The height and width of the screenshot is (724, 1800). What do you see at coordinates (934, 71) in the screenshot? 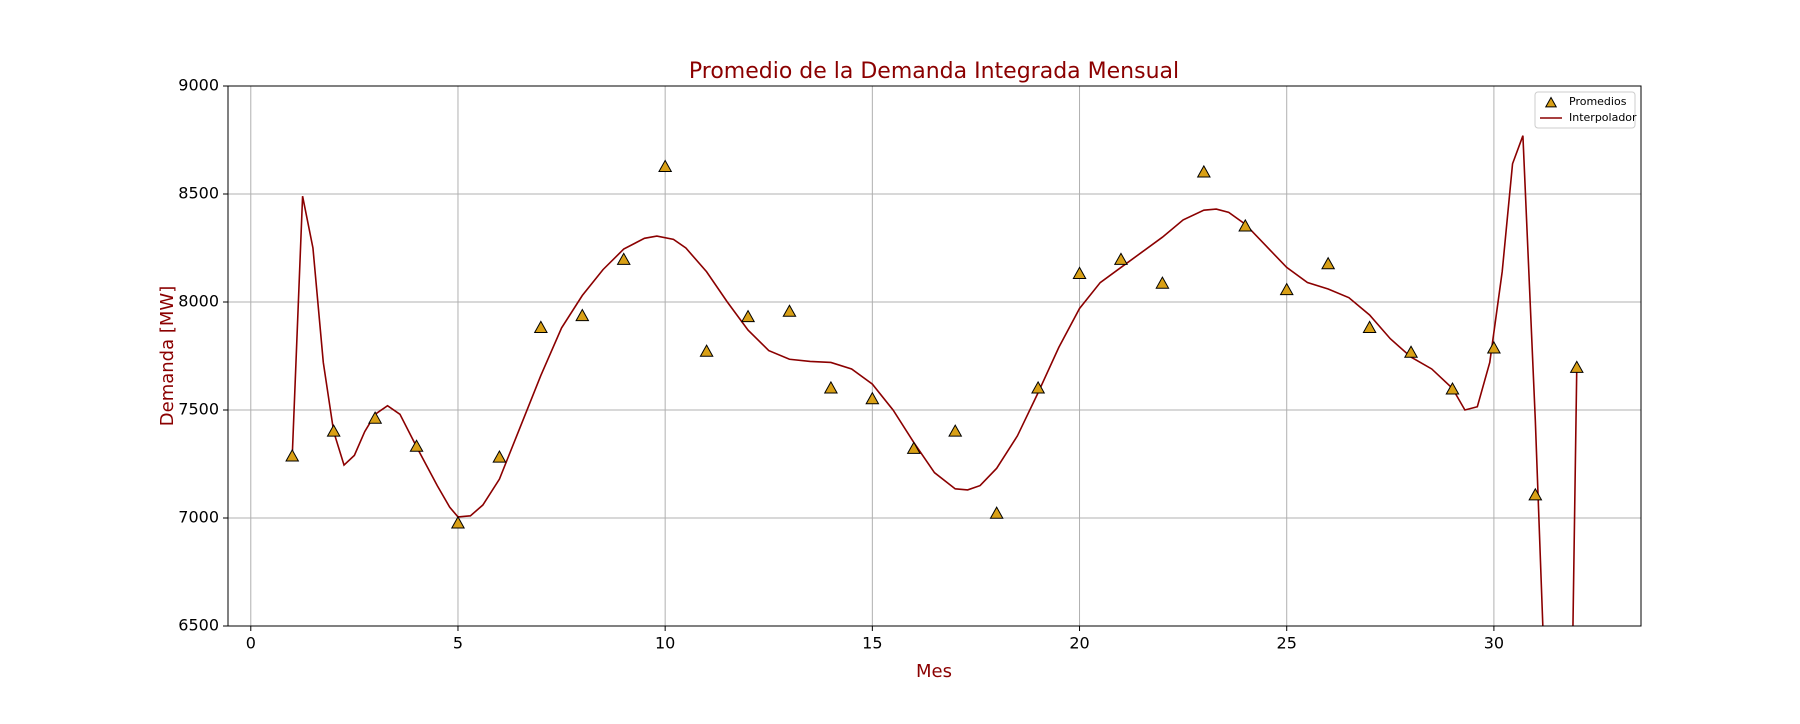
I see `chart-title: Promedio de la Demanda Integrada Mensual` at bounding box center [934, 71].